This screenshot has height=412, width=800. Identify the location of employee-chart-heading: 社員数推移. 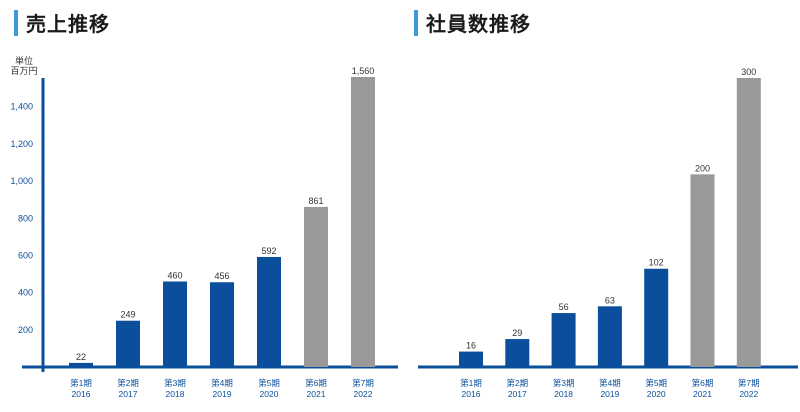
(472, 22).